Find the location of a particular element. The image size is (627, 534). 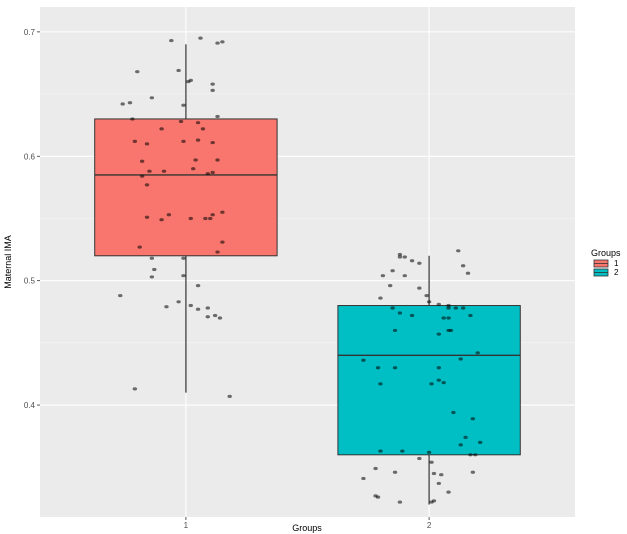

x-tick-label: 2 is located at coordinates (429, 525).